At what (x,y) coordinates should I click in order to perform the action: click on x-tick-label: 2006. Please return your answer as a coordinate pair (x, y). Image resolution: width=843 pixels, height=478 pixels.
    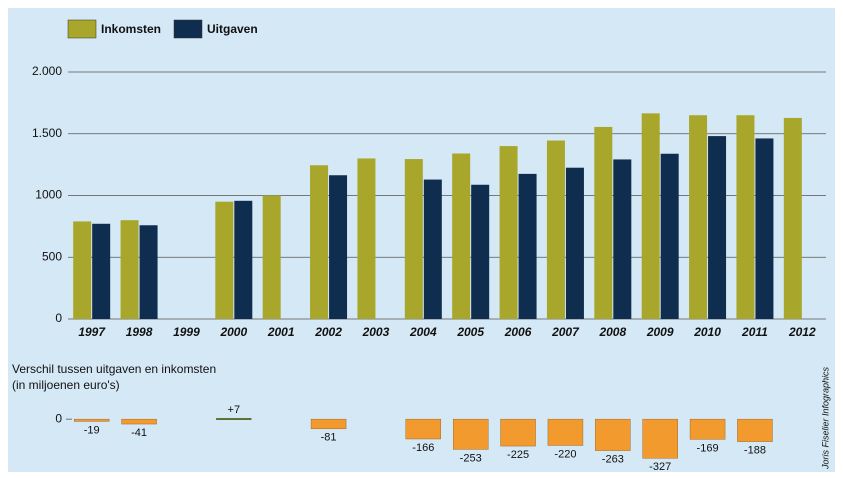
    Looking at the image, I should click on (518, 332).